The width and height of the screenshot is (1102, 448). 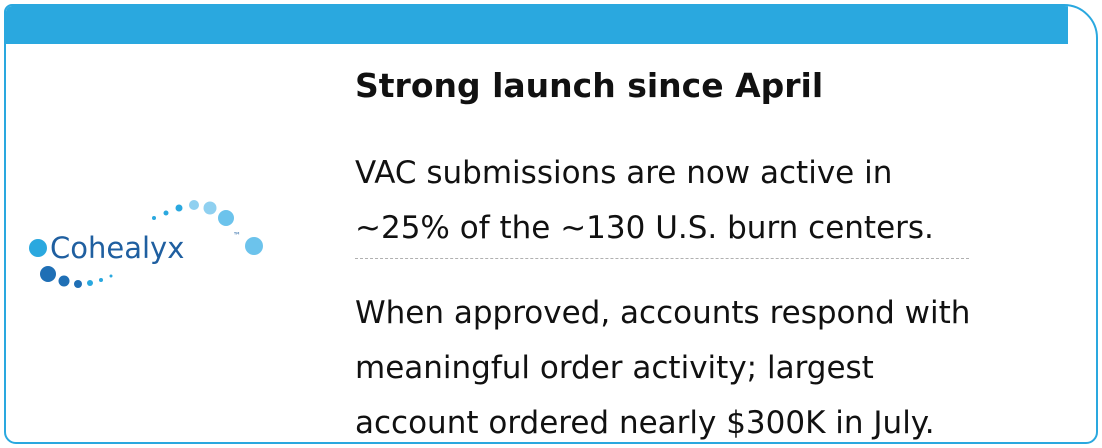 I want to click on logo: Cohealyx ™, so click(x=146, y=244).